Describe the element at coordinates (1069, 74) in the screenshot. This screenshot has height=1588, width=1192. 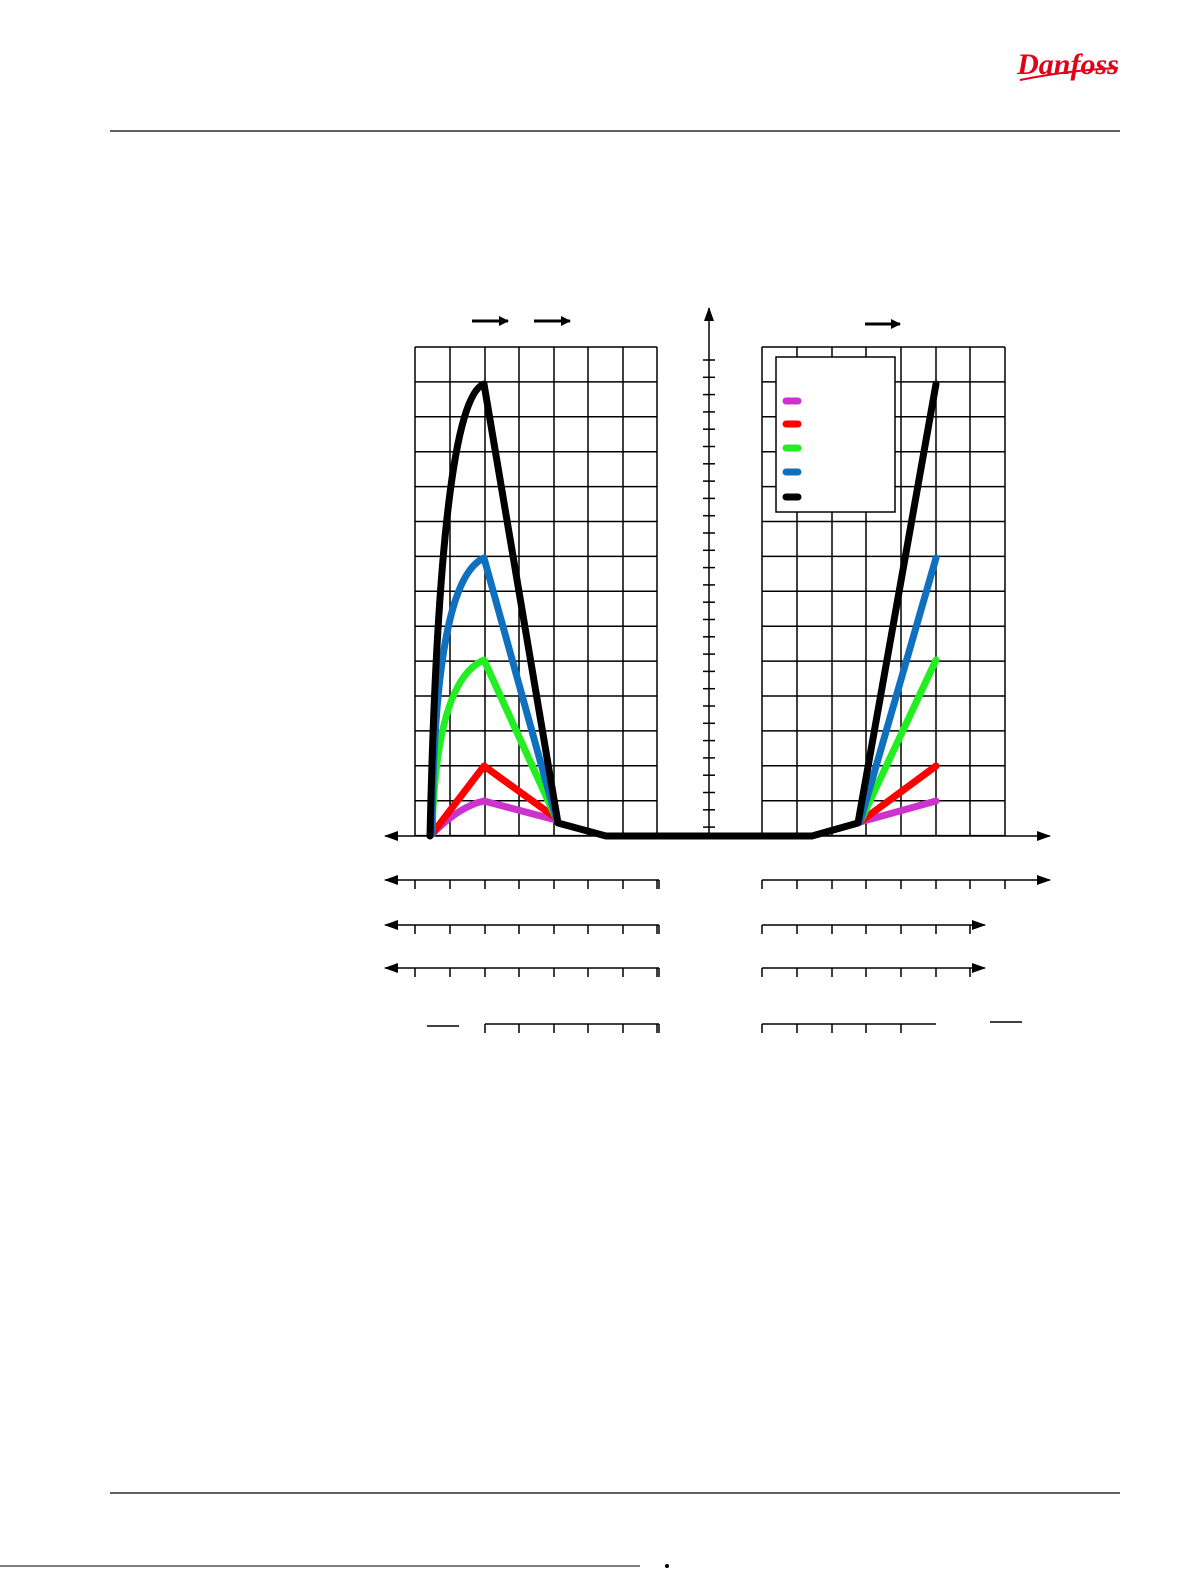
I see `logo-swoosh` at that location.